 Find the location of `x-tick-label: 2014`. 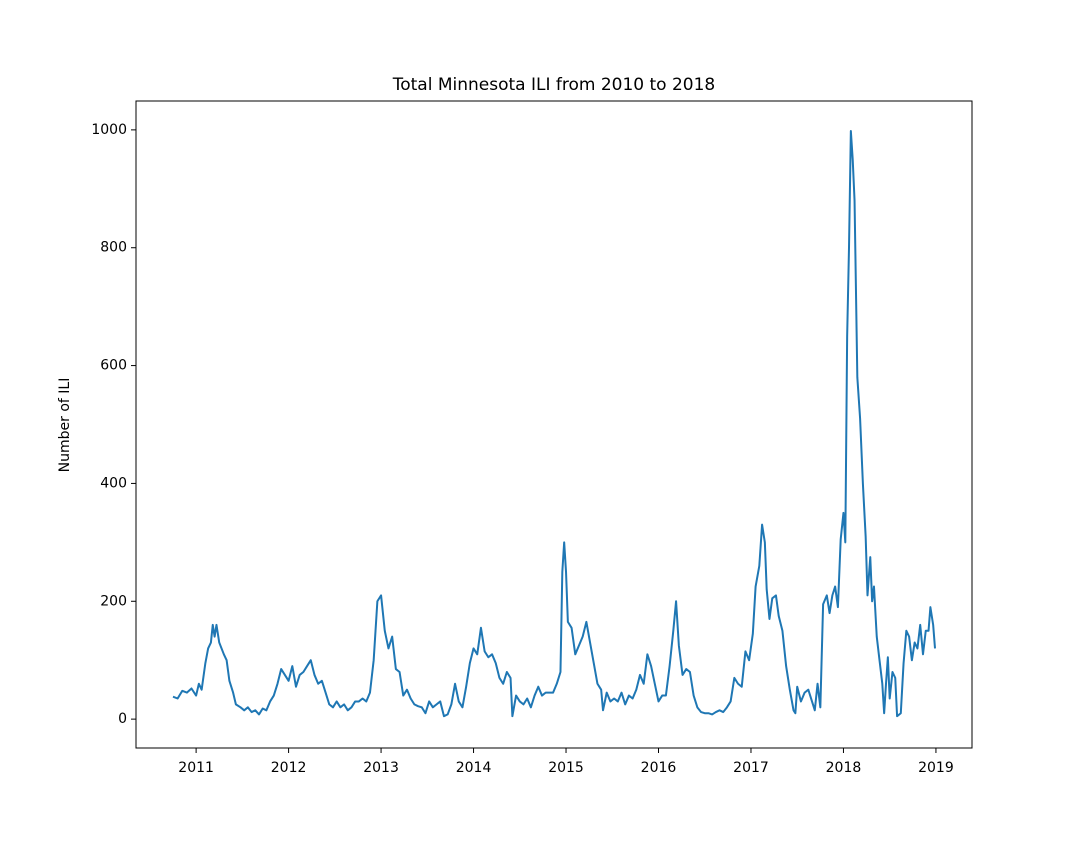

x-tick-label: 2014 is located at coordinates (474, 768).